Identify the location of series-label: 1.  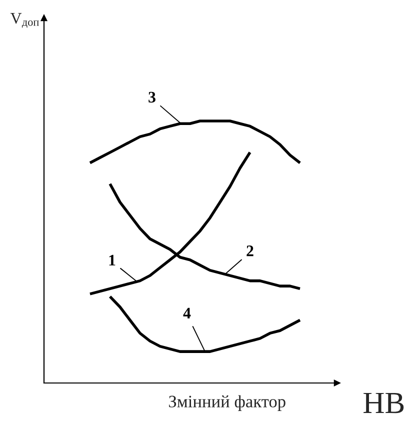
(112, 260).